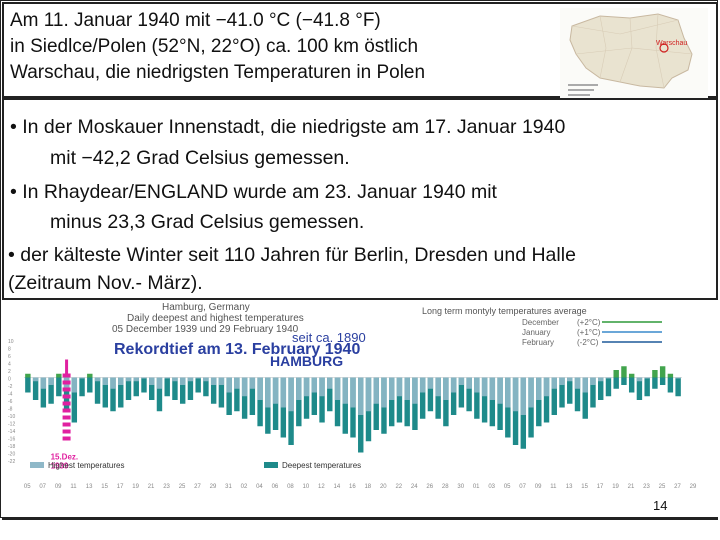 The image size is (720, 540). I want to click on x-tick-label: 25, so click(662, 487).